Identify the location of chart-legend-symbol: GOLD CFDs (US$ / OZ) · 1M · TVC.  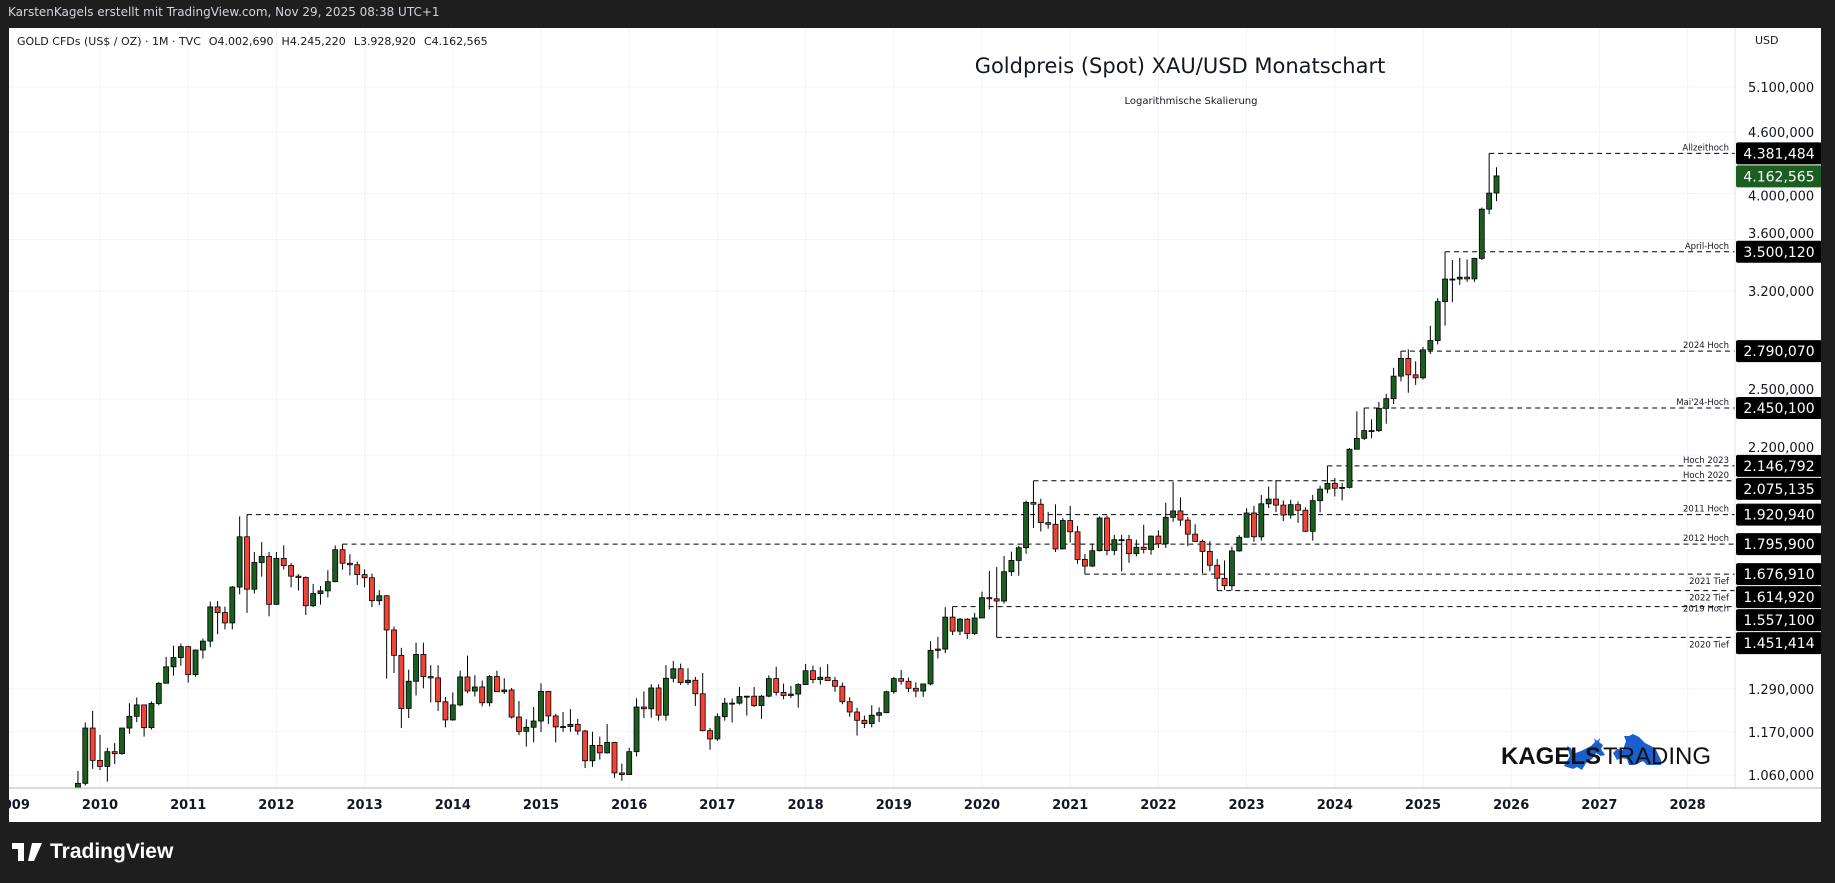
(109, 41).